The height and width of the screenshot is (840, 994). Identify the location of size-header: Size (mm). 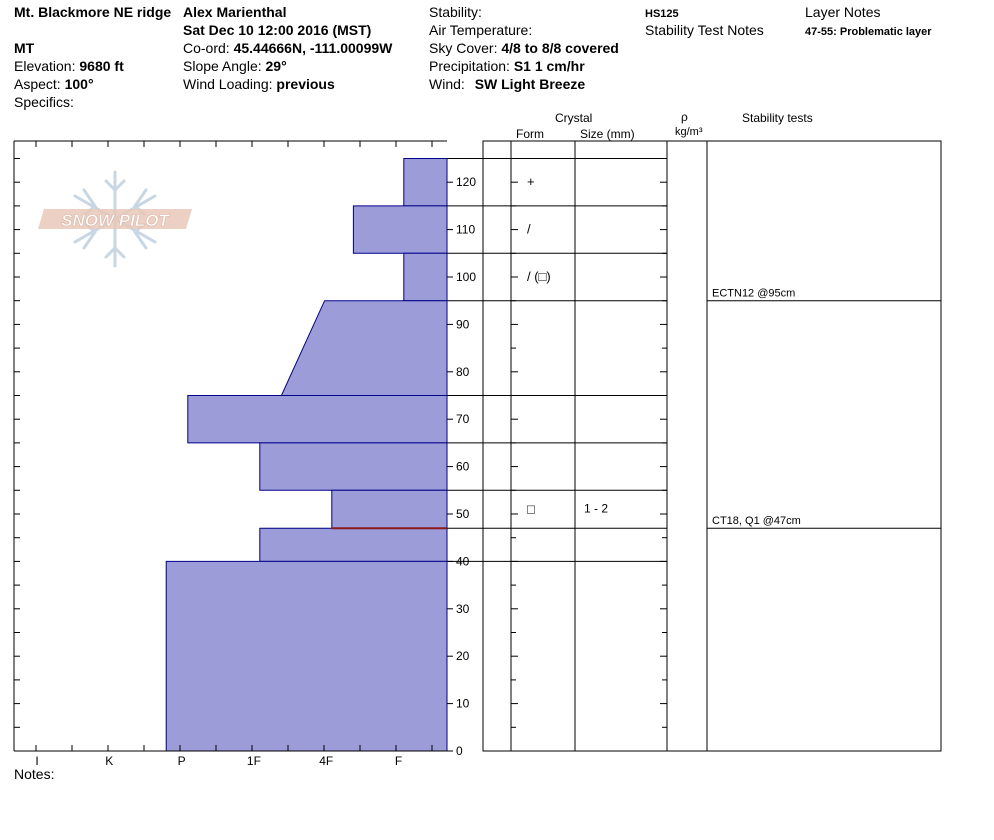
(607, 134).